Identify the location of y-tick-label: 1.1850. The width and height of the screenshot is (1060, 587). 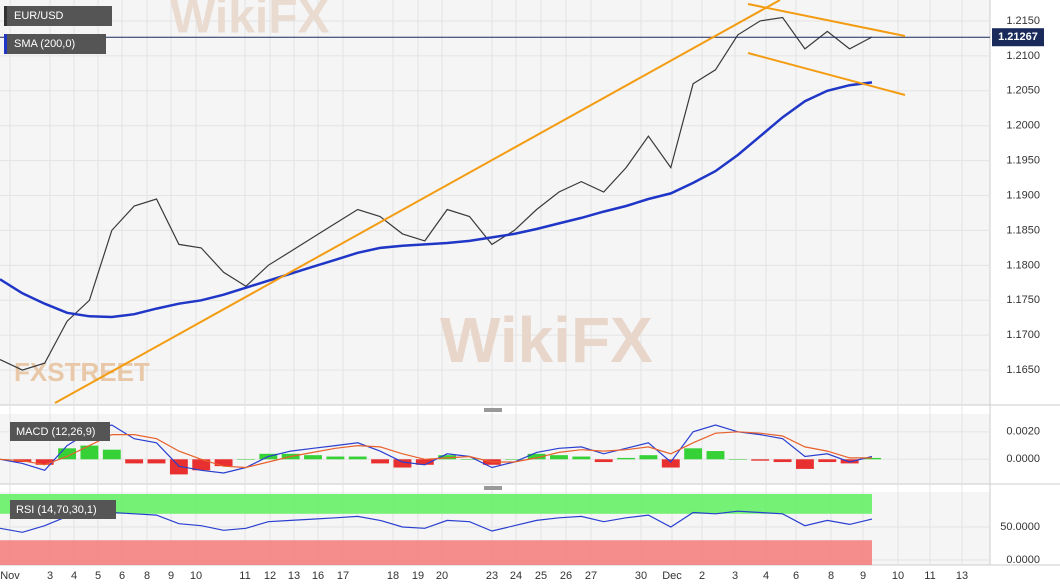
(1023, 230).